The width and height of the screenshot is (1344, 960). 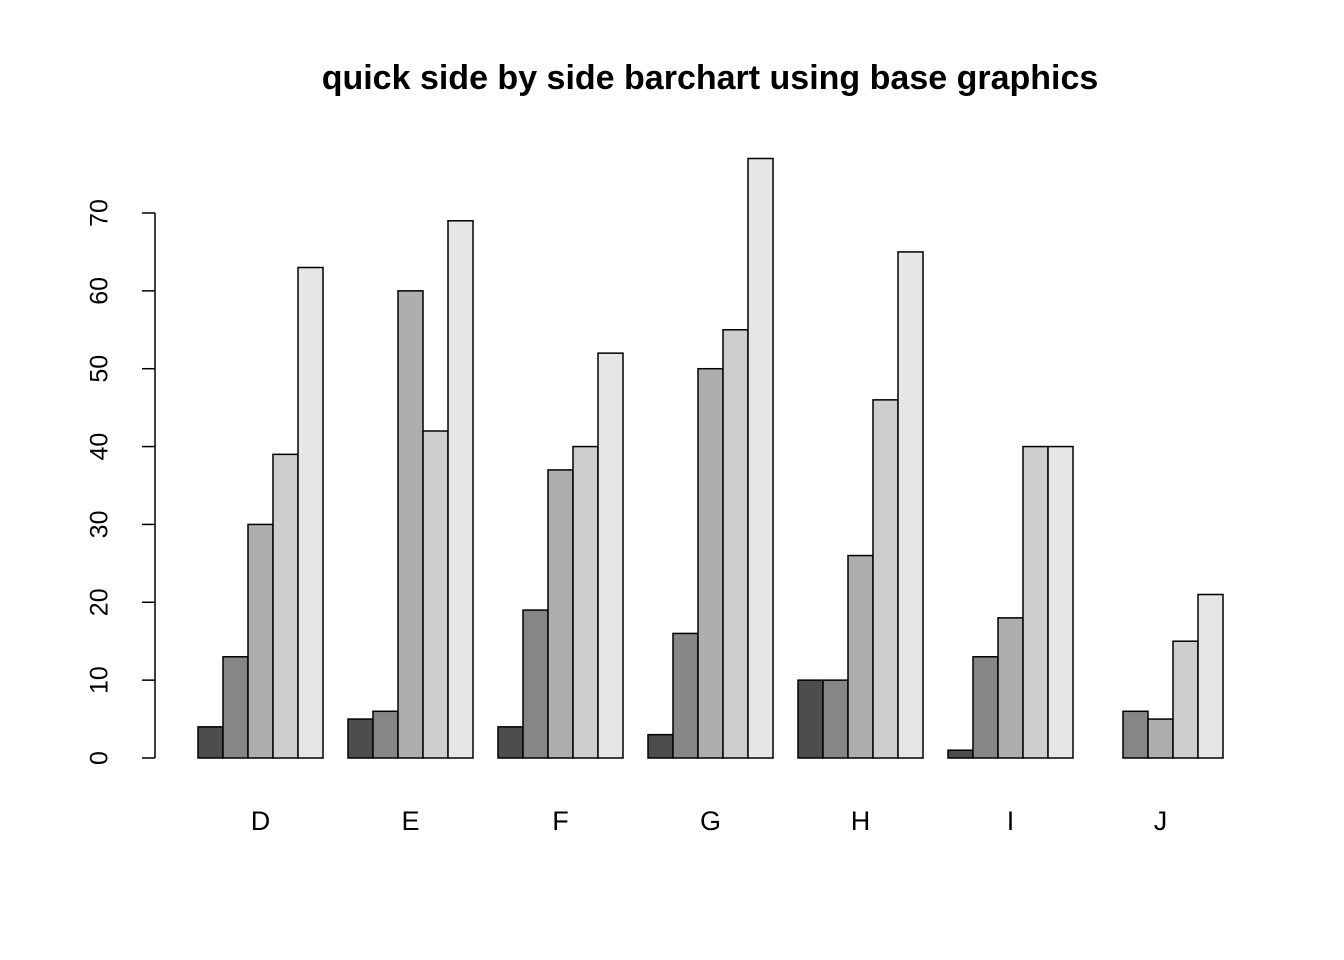 What do you see at coordinates (100, 369) in the screenshot?
I see `y-tick-label: 50` at bounding box center [100, 369].